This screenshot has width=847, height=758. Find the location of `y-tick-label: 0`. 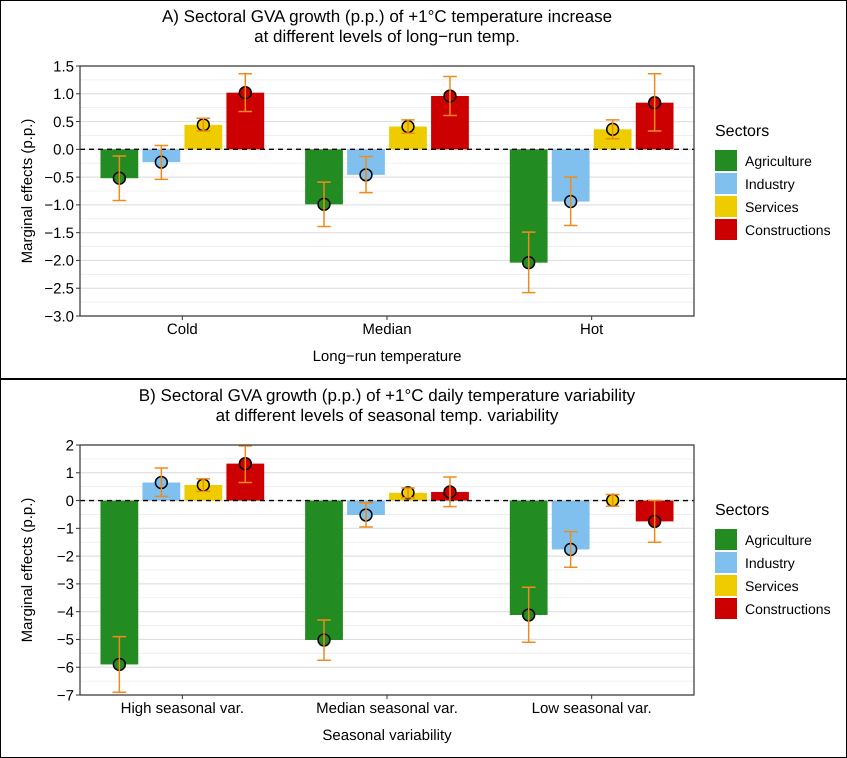

y-tick-label: 0 is located at coordinates (70, 501).